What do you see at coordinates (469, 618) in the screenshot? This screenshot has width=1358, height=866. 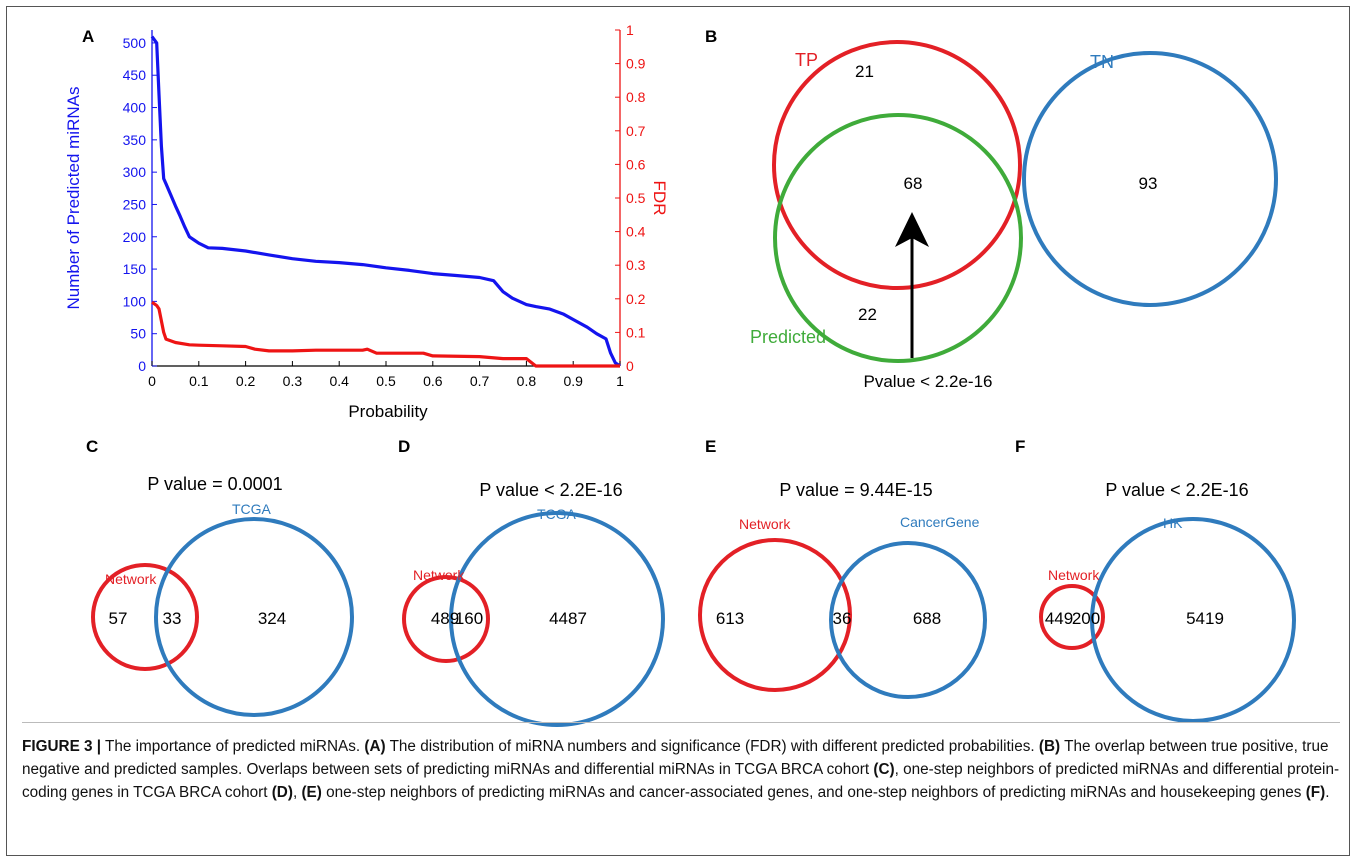 I see `venn-count-overlap: 160` at bounding box center [469, 618].